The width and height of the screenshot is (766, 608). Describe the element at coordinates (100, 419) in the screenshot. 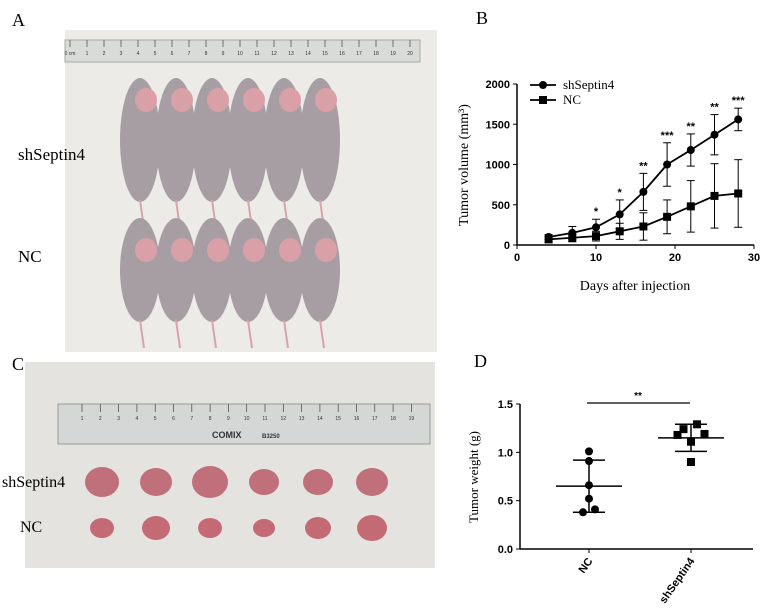

I see `ruler-tick-label: 2` at that location.